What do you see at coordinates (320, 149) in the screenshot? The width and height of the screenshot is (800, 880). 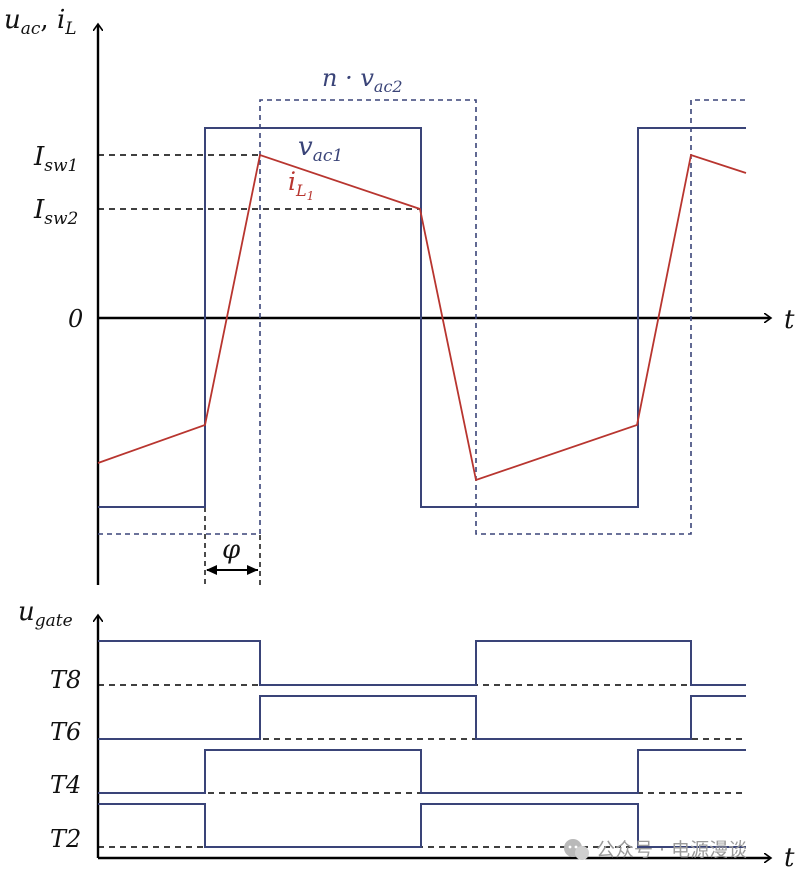 I see `vac1-label: vac1` at bounding box center [320, 149].